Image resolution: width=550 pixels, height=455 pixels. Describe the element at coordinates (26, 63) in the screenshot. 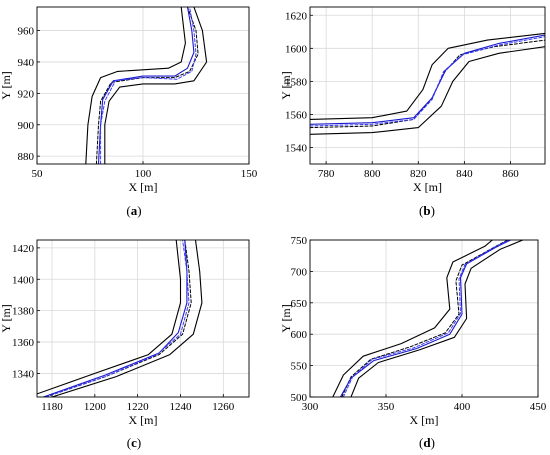

I see `y-tick-label: 940` at that location.